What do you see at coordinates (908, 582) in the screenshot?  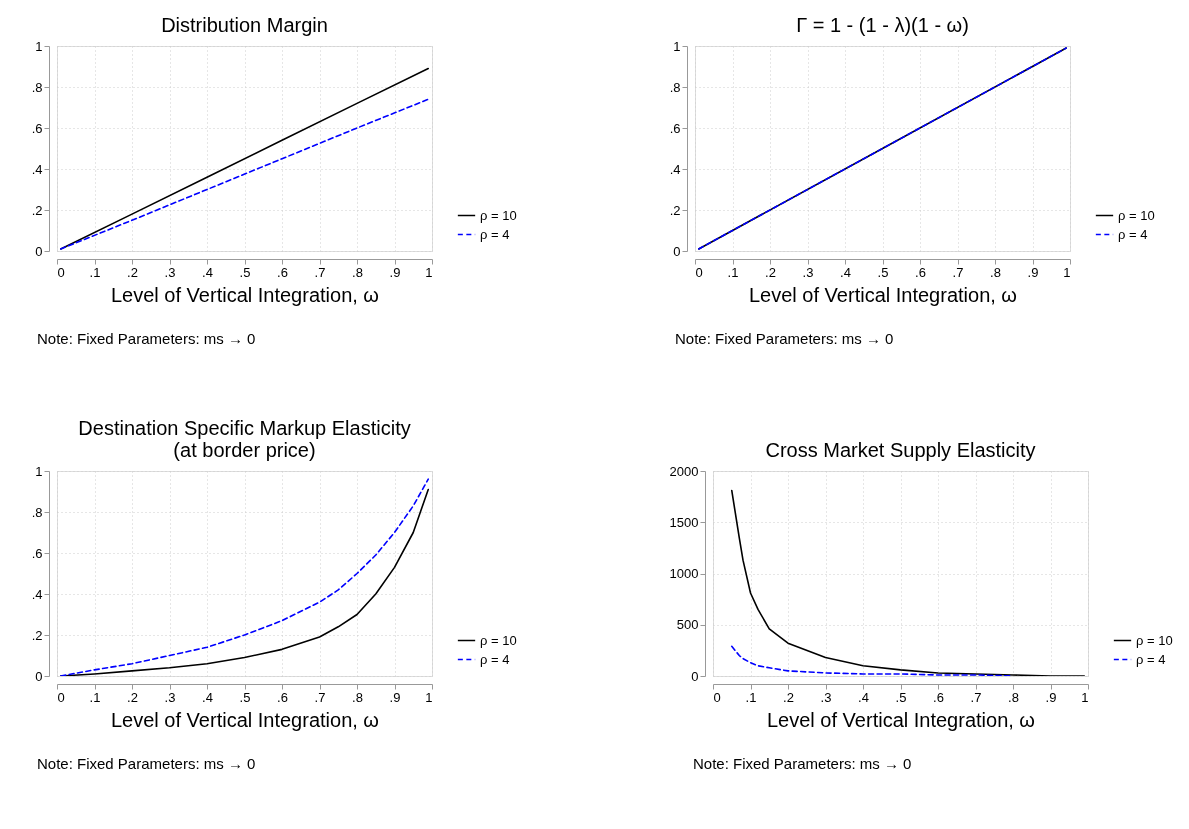 I see `line-series` at bounding box center [908, 582].